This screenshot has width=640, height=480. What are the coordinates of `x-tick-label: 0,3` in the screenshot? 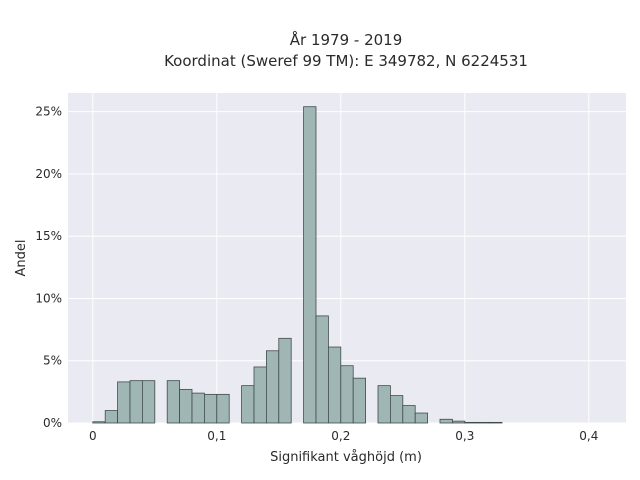 It's located at (464, 436).